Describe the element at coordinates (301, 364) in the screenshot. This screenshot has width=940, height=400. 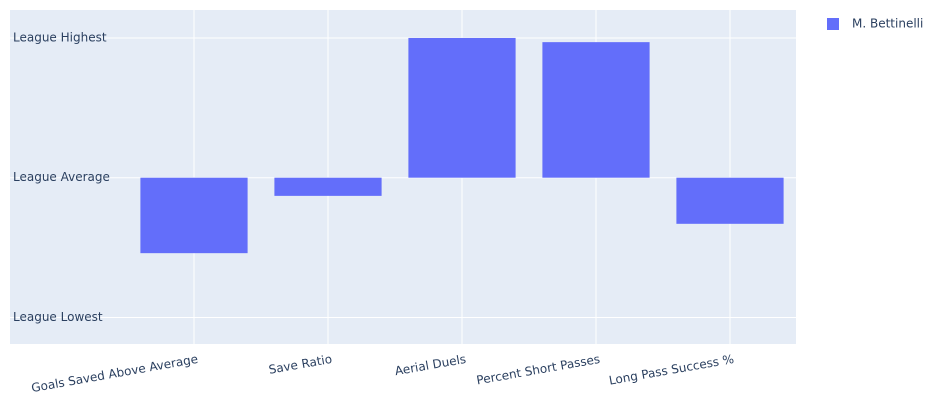
I see `x-tick-label: Save Ratio` at that location.